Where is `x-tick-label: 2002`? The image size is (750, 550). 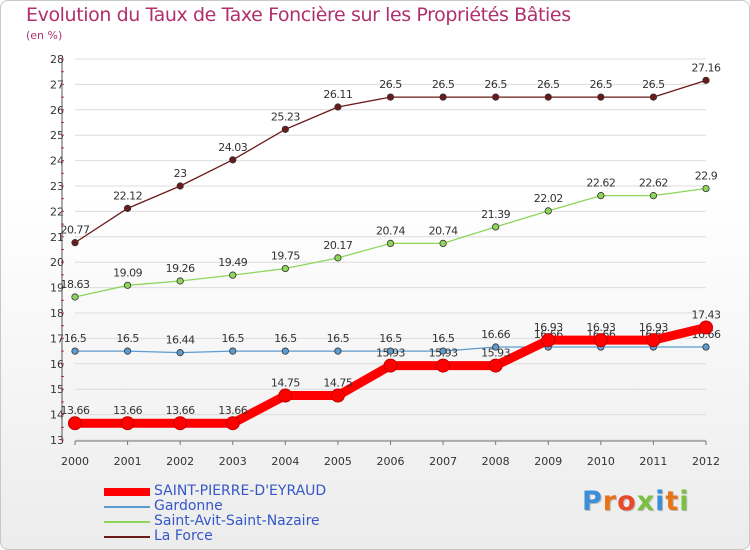
x-tick-label: 2002 is located at coordinates (180, 461).